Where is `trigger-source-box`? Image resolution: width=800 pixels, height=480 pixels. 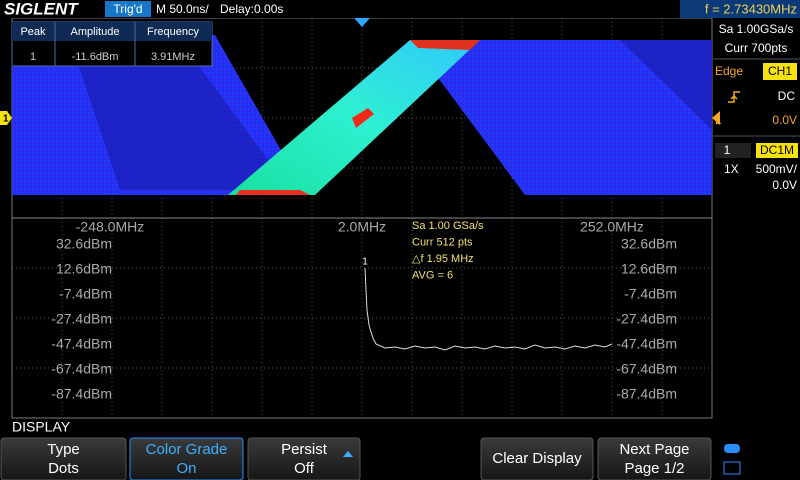 trigger-source-box is located at coordinates (780, 71).